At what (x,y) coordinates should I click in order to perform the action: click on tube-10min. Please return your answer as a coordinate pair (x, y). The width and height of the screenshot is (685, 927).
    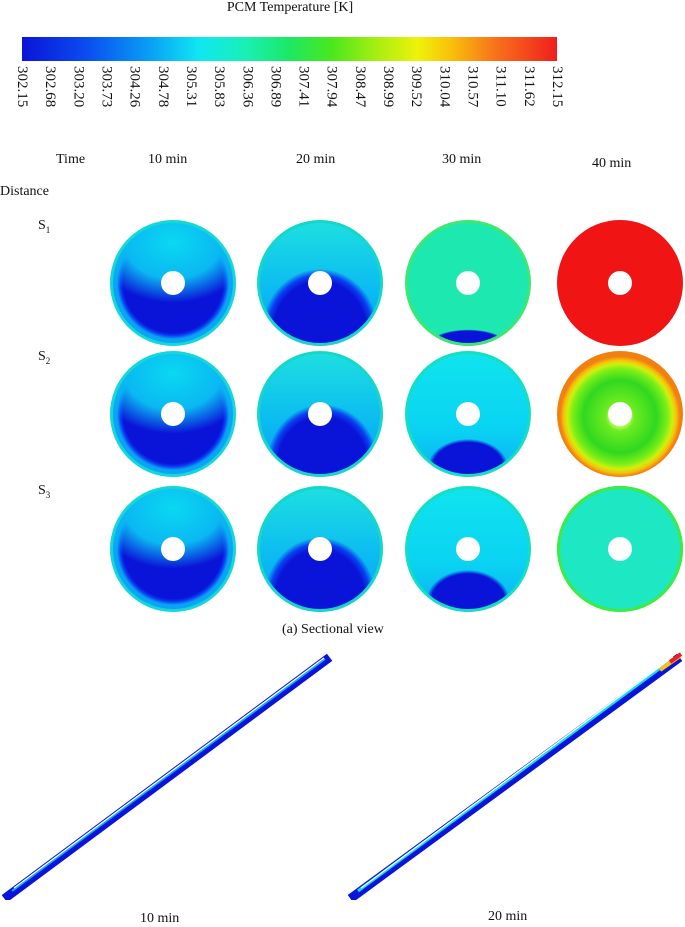
    Looking at the image, I should click on (167, 776).